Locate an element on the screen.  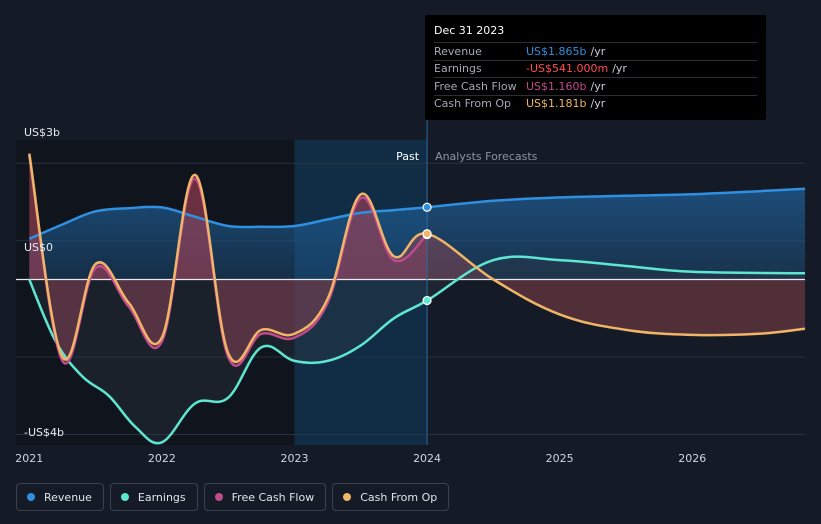
x-tick-label: 2024 is located at coordinates (427, 458).